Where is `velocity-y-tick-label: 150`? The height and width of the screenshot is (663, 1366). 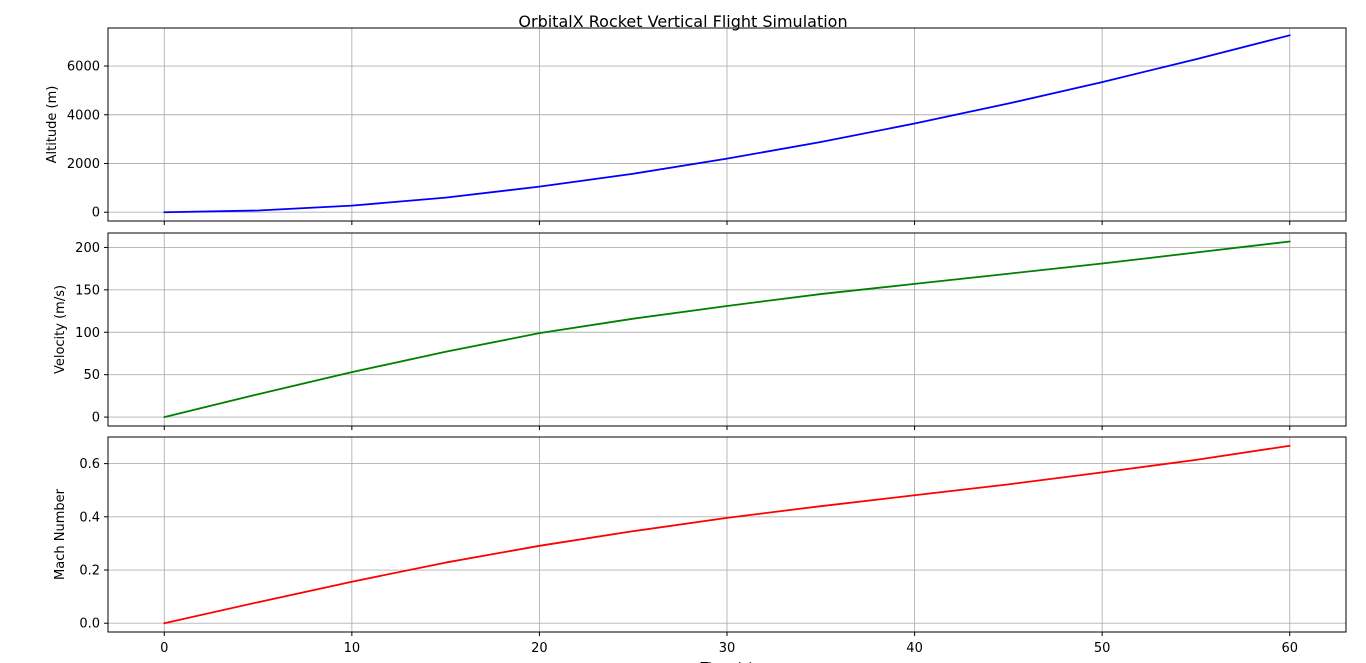 velocity-y-tick-label: 150 is located at coordinates (87, 290).